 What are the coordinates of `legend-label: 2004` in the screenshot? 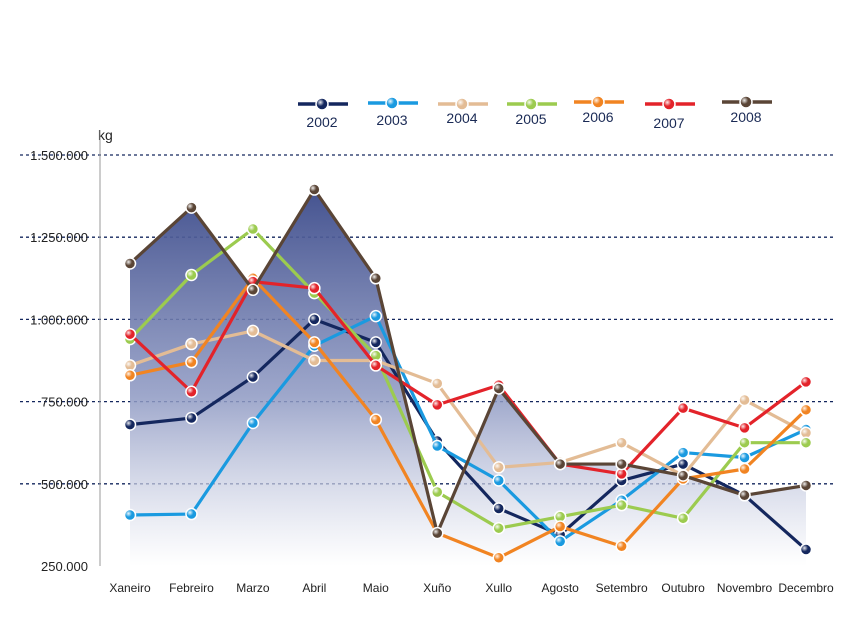 It's located at (461, 118).